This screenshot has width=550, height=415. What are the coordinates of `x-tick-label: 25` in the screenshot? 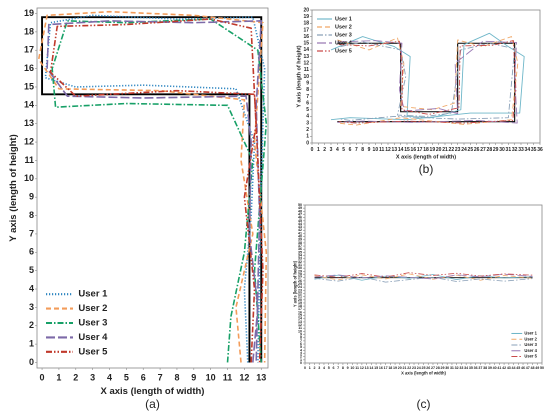 It's located at (424, 368).